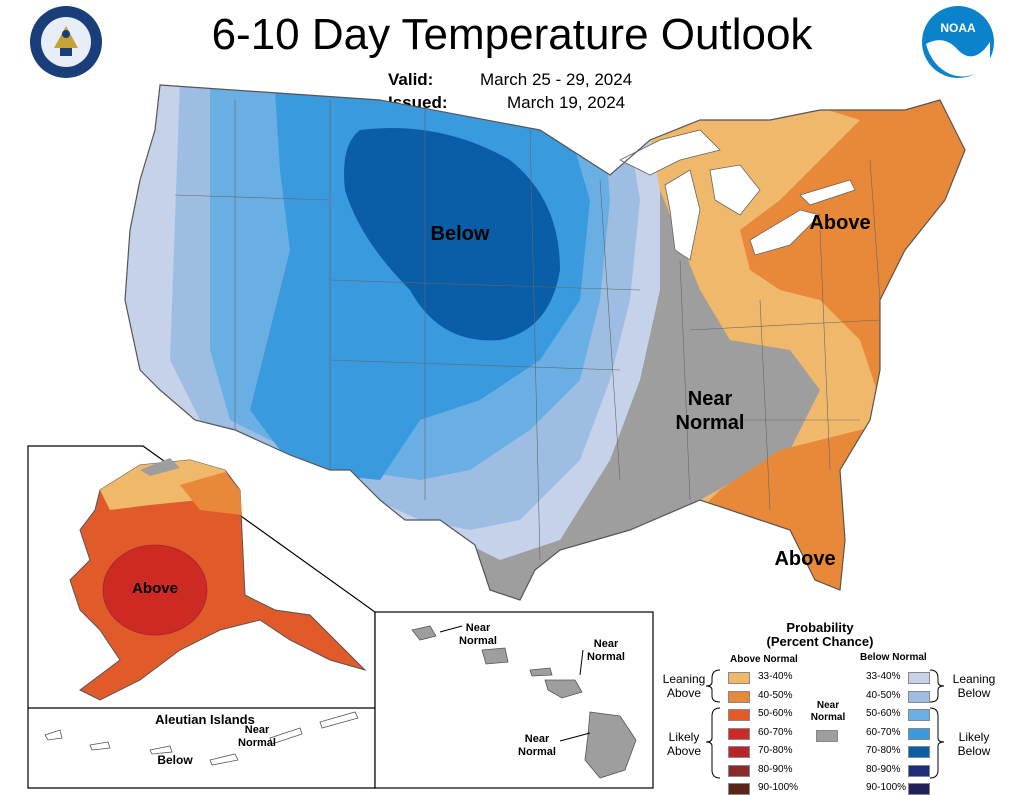  What do you see at coordinates (710, 399) in the screenshot?
I see `label-near-normal-line1: Near` at bounding box center [710, 399].